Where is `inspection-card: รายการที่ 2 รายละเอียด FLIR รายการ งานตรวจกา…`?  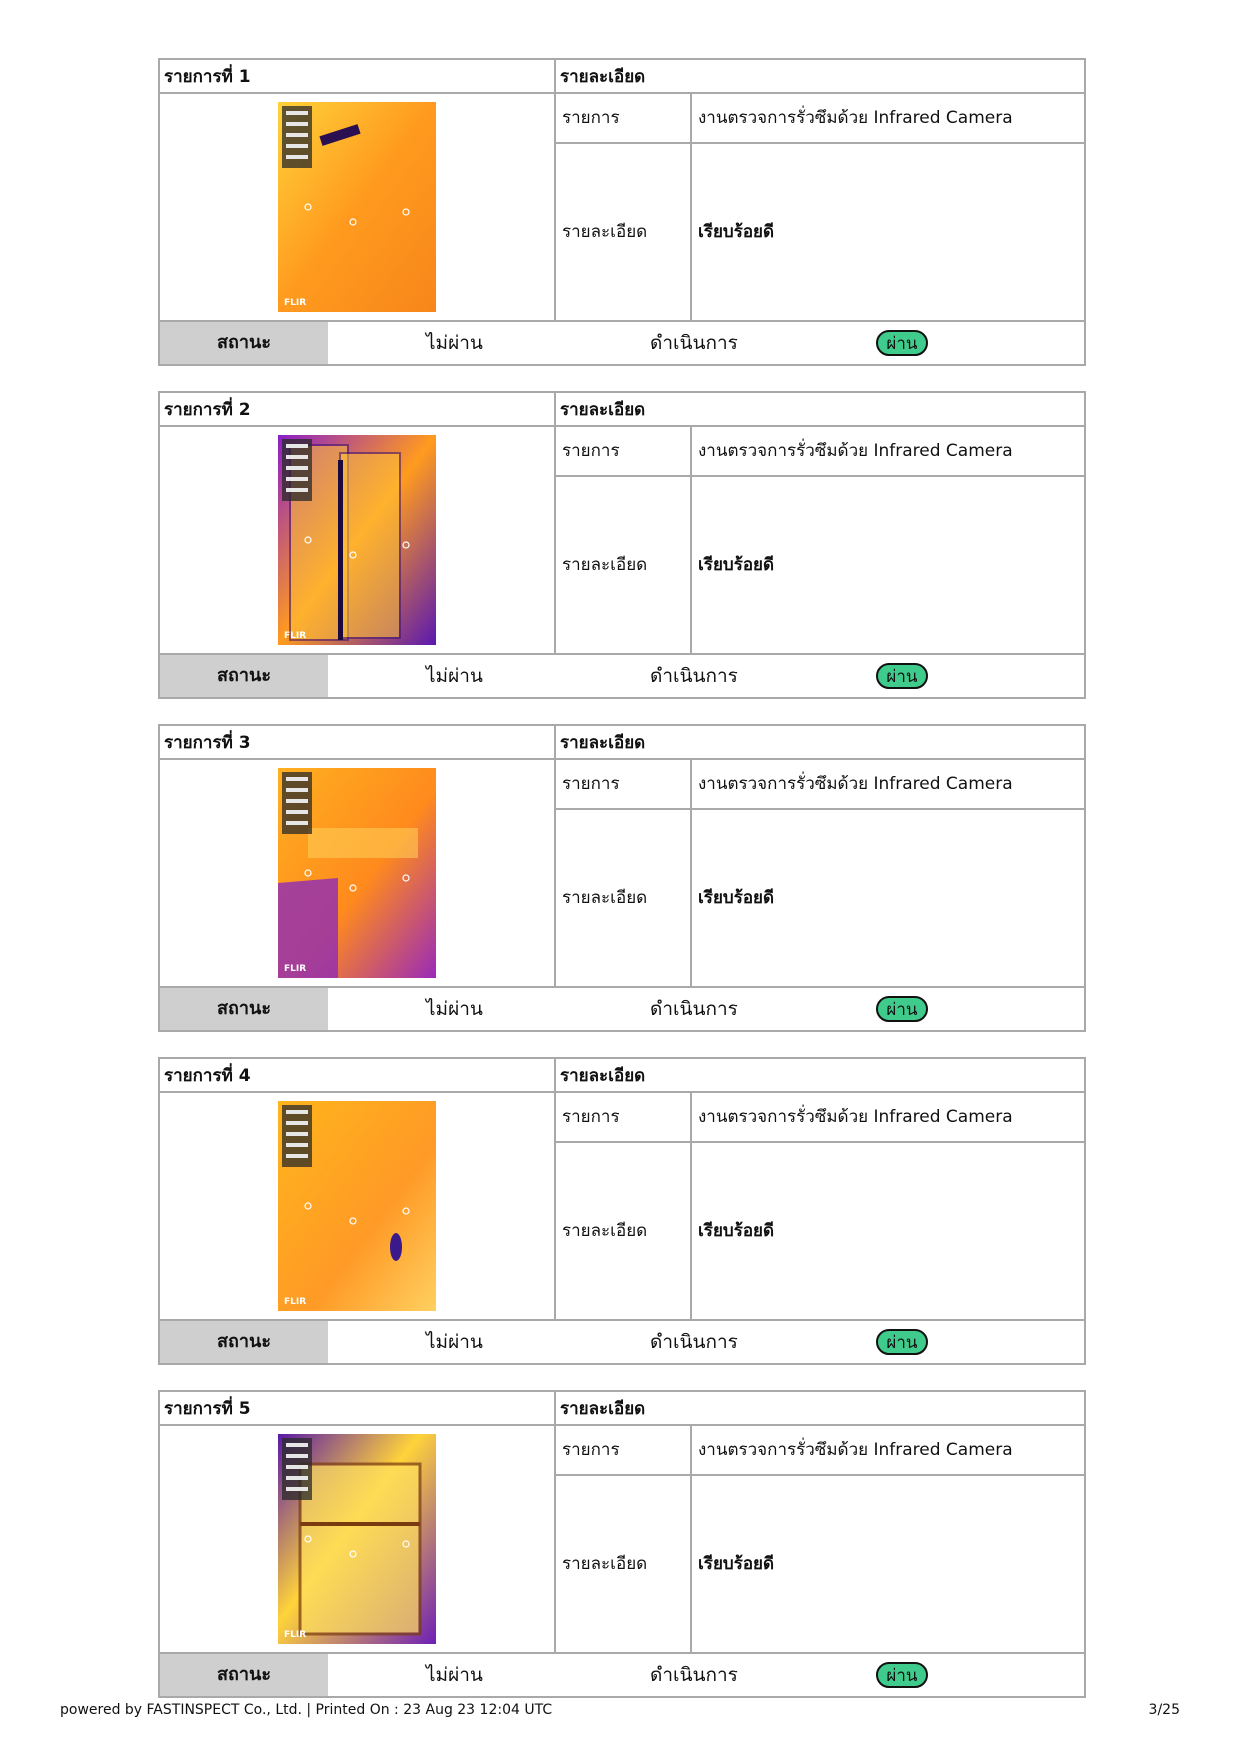
inspection-card: รายการที่ 2 รายละเอียด FLIR รายการ งานตรวจกา… is located at coordinates (622, 545).